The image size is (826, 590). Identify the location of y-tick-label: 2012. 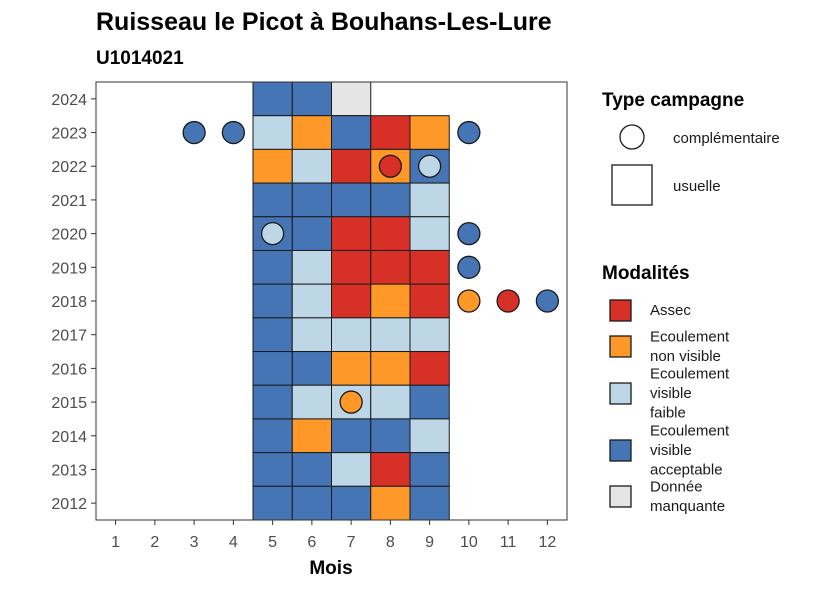
(69, 504).